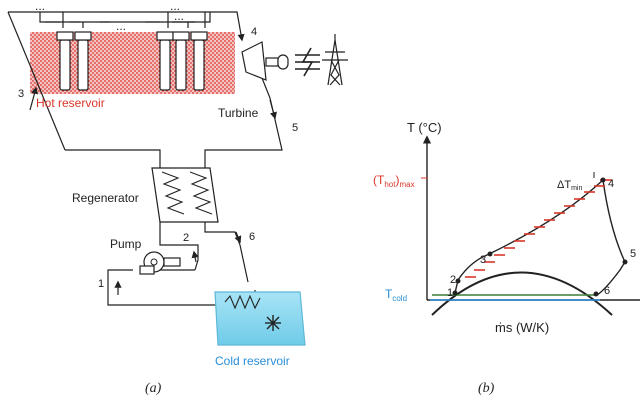 This screenshot has height=405, width=640. I want to click on ts-point-5: 5, so click(633, 254).